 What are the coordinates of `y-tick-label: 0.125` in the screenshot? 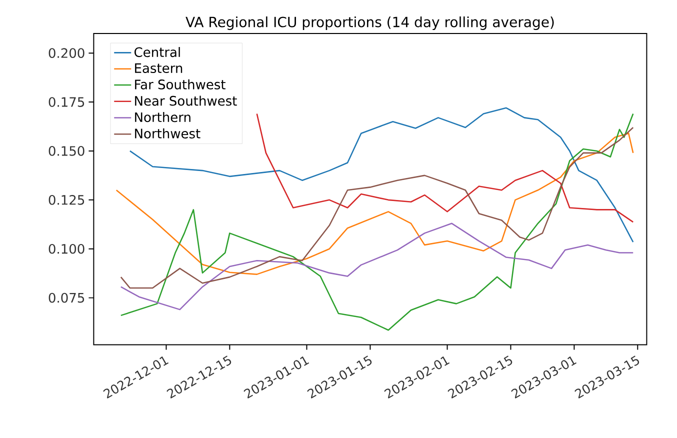 It's located at (66, 199).